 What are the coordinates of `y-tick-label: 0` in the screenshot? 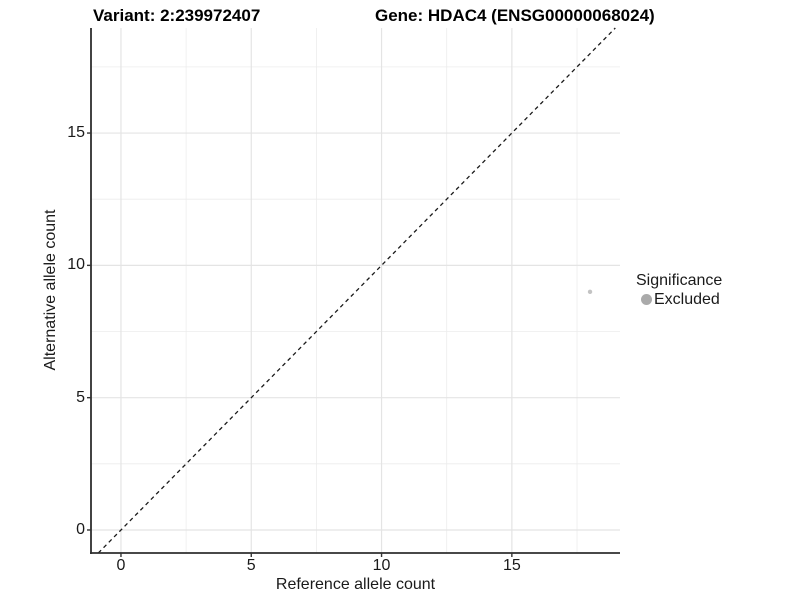 It's located at (80, 529).